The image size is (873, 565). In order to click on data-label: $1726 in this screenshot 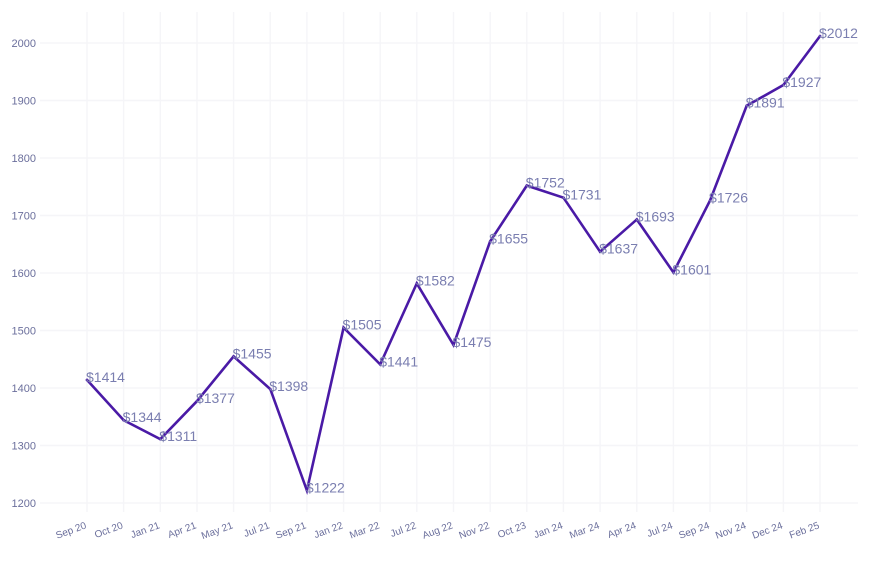, I will do `click(728, 198)`.